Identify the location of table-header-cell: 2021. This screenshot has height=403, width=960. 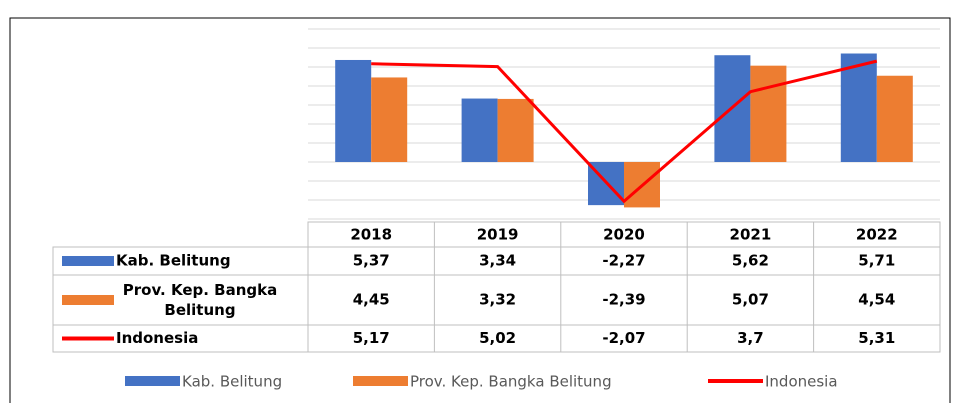
(751, 235).